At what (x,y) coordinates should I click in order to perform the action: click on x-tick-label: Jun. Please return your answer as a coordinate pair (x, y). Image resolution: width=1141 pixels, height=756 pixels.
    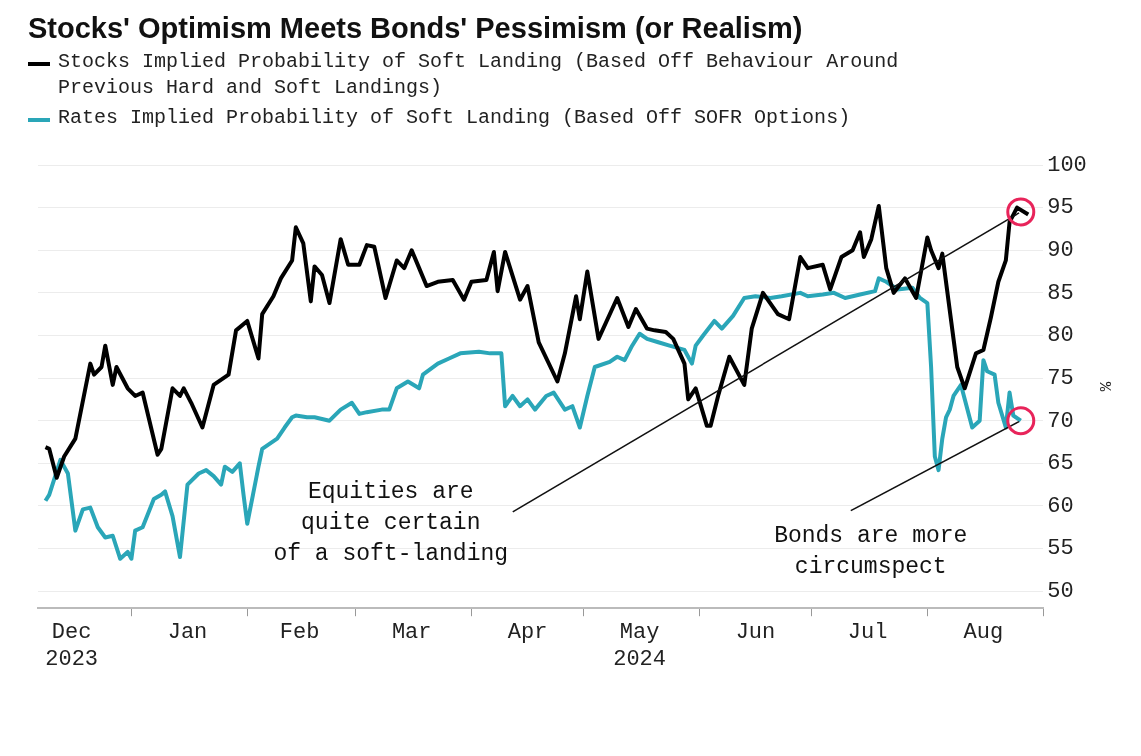
    Looking at the image, I should click on (755, 633).